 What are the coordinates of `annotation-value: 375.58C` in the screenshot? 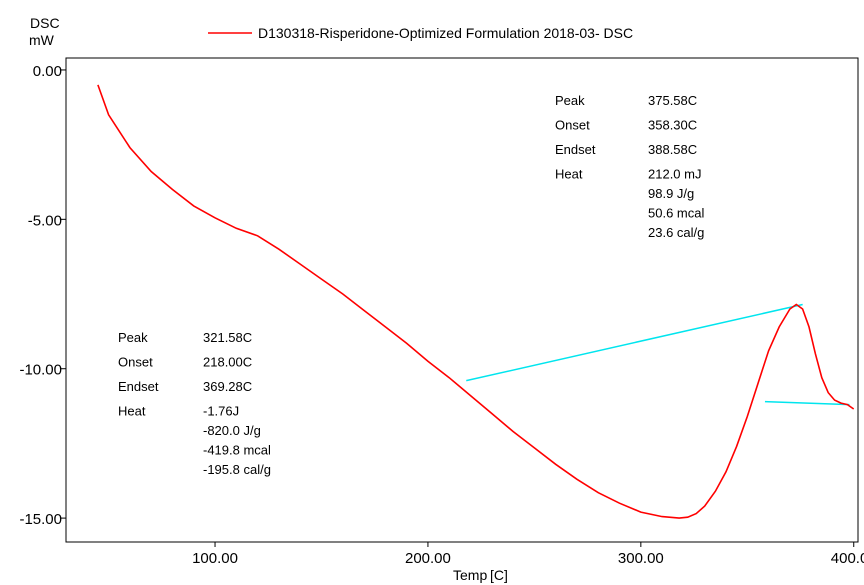 It's located at (672, 100).